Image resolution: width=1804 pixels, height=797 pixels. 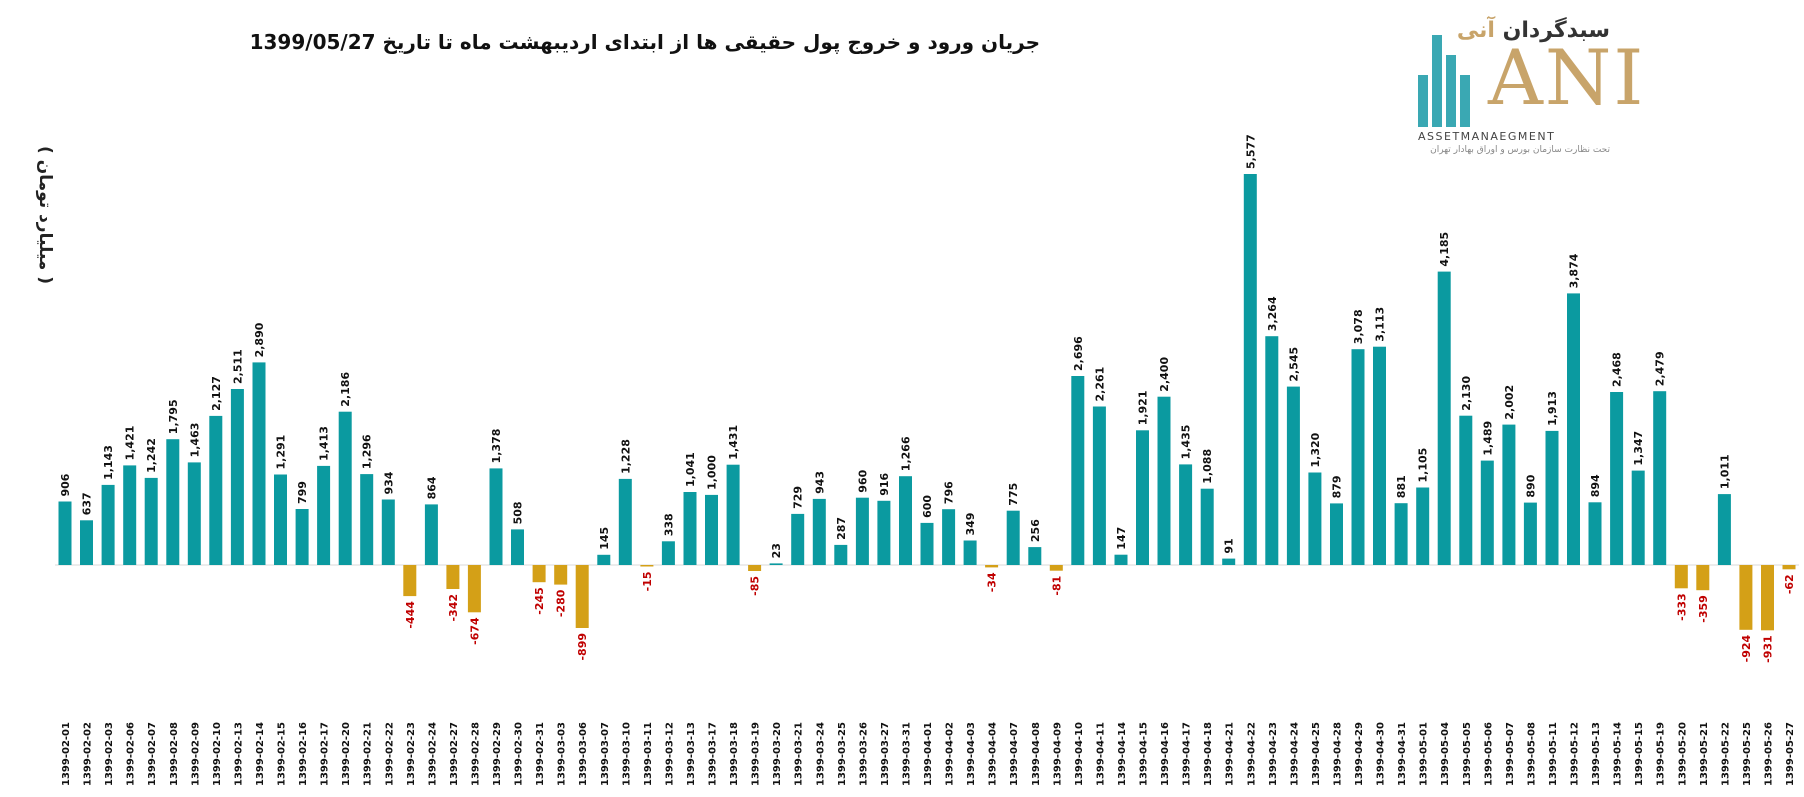 What do you see at coordinates (842, 754) in the screenshot?
I see `x-tick-label: 1399-03-25` at bounding box center [842, 754].